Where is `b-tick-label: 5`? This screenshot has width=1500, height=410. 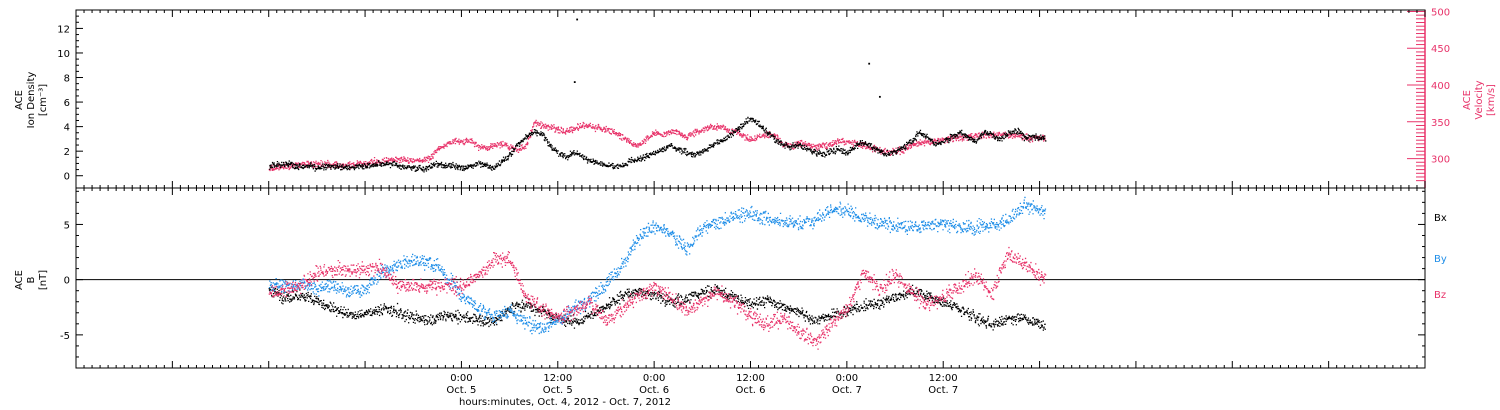 b-tick-label: 5 is located at coordinates (67, 225).